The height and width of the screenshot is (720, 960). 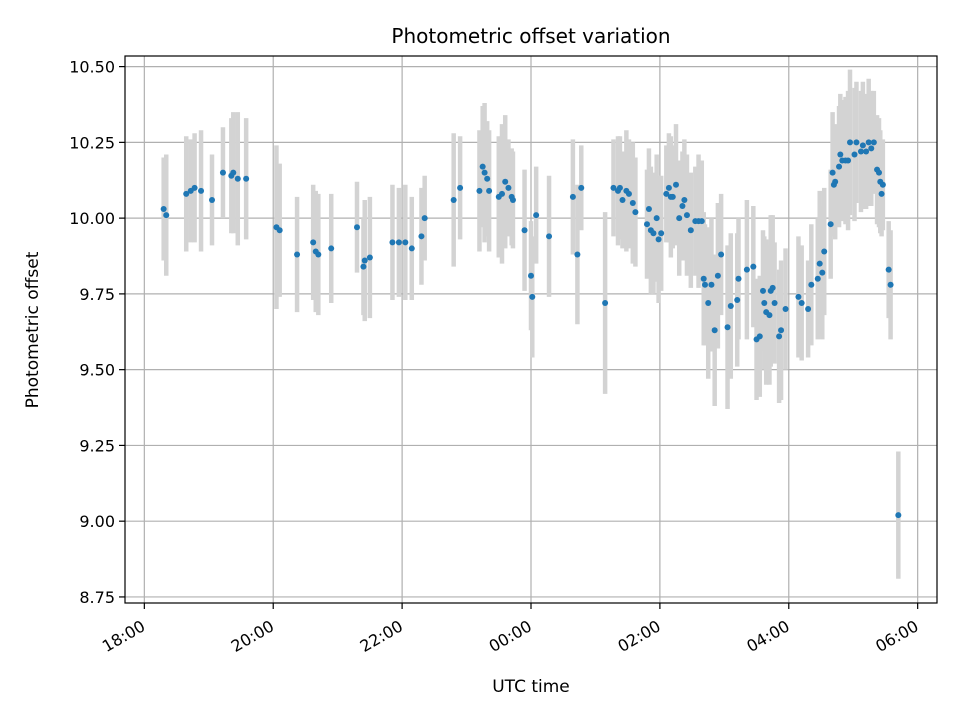 What do you see at coordinates (33, 329) in the screenshot?
I see `y-axis-label: Photometric offset` at bounding box center [33, 329].